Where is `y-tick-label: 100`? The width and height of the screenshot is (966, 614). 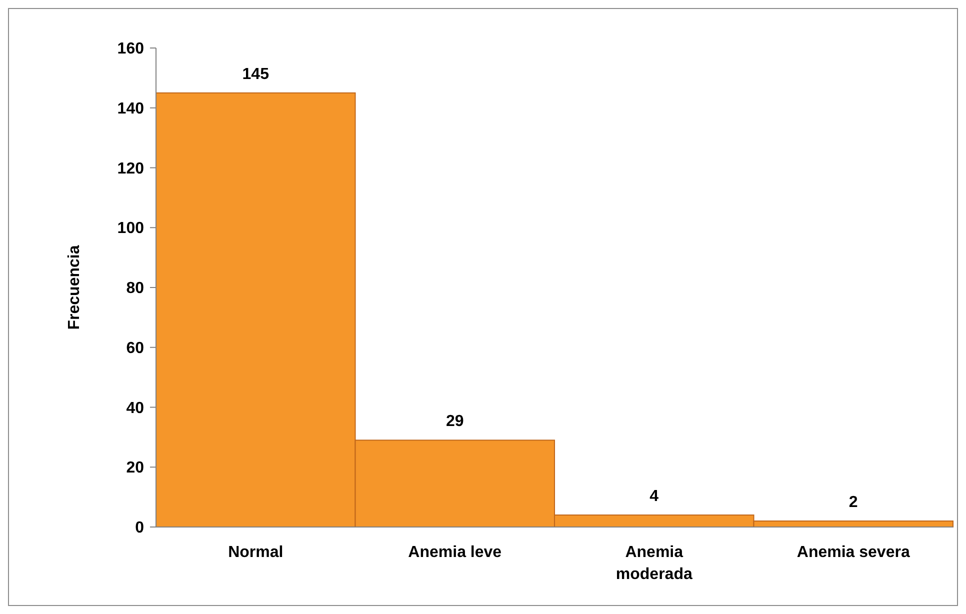 y-tick-label: 100 is located at coordinates (130, 229).